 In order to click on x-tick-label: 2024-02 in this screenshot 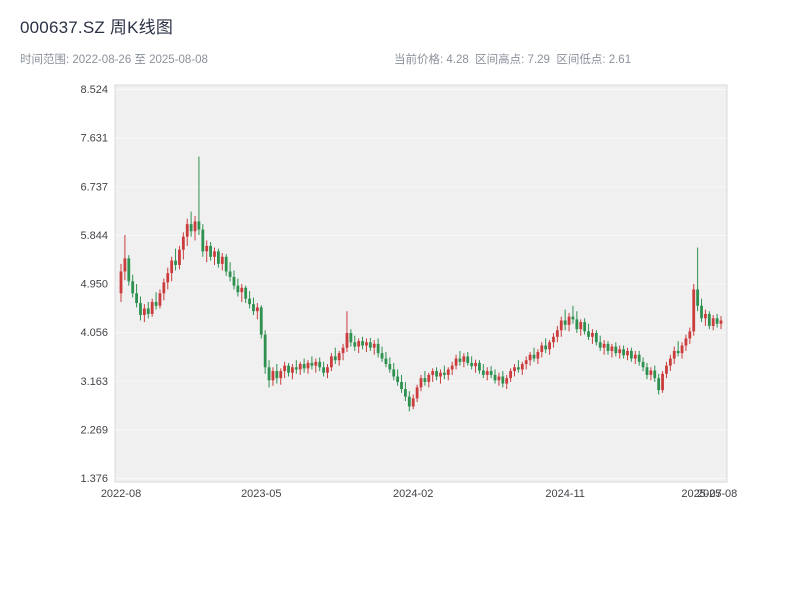, I will do `click(413, 494)`.